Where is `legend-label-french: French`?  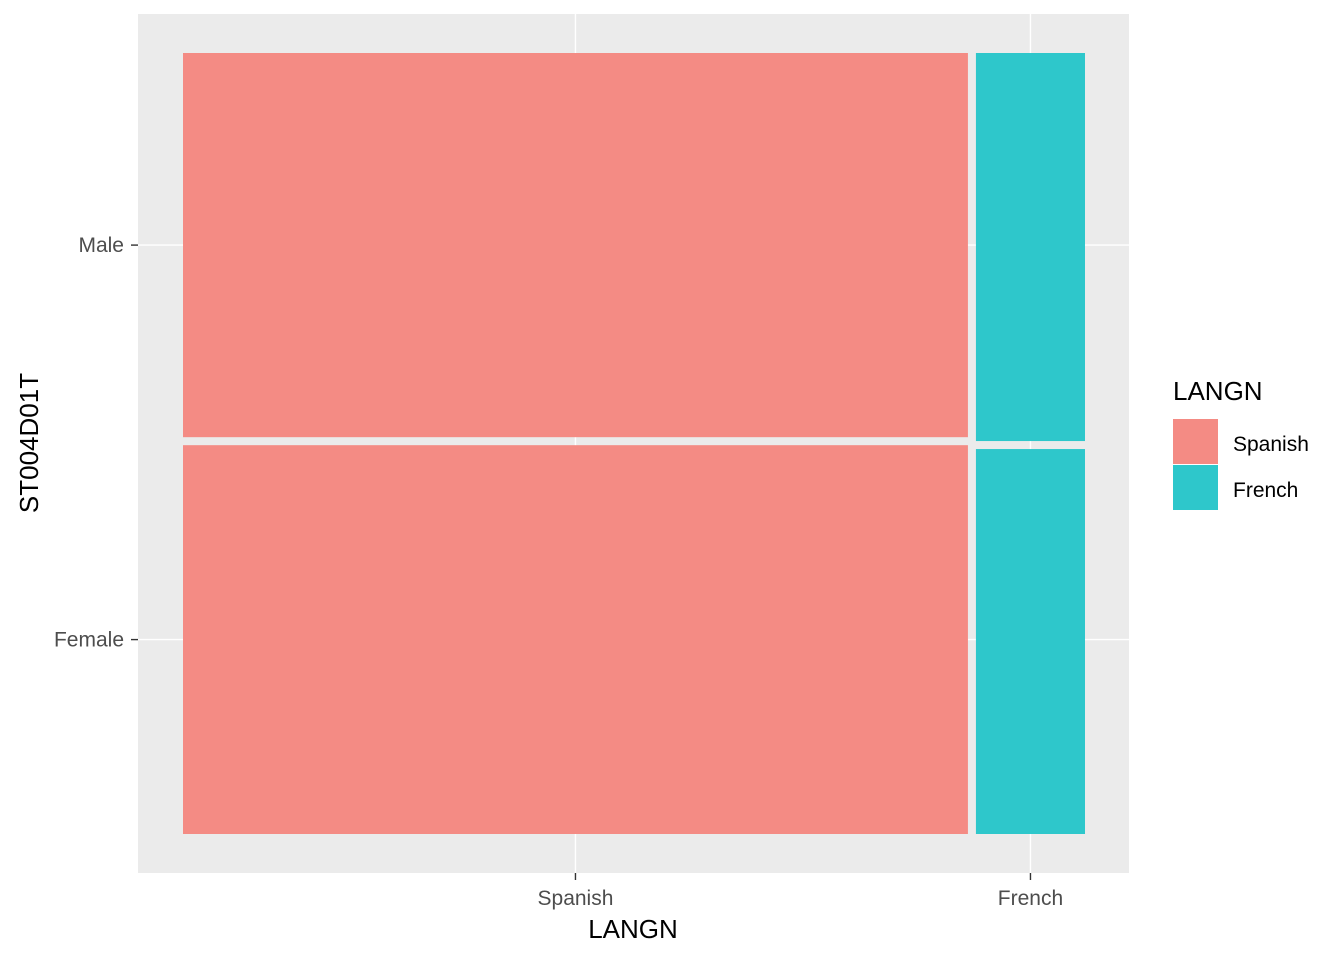
legend-label-french: French is located at coordinates (1265, 490).